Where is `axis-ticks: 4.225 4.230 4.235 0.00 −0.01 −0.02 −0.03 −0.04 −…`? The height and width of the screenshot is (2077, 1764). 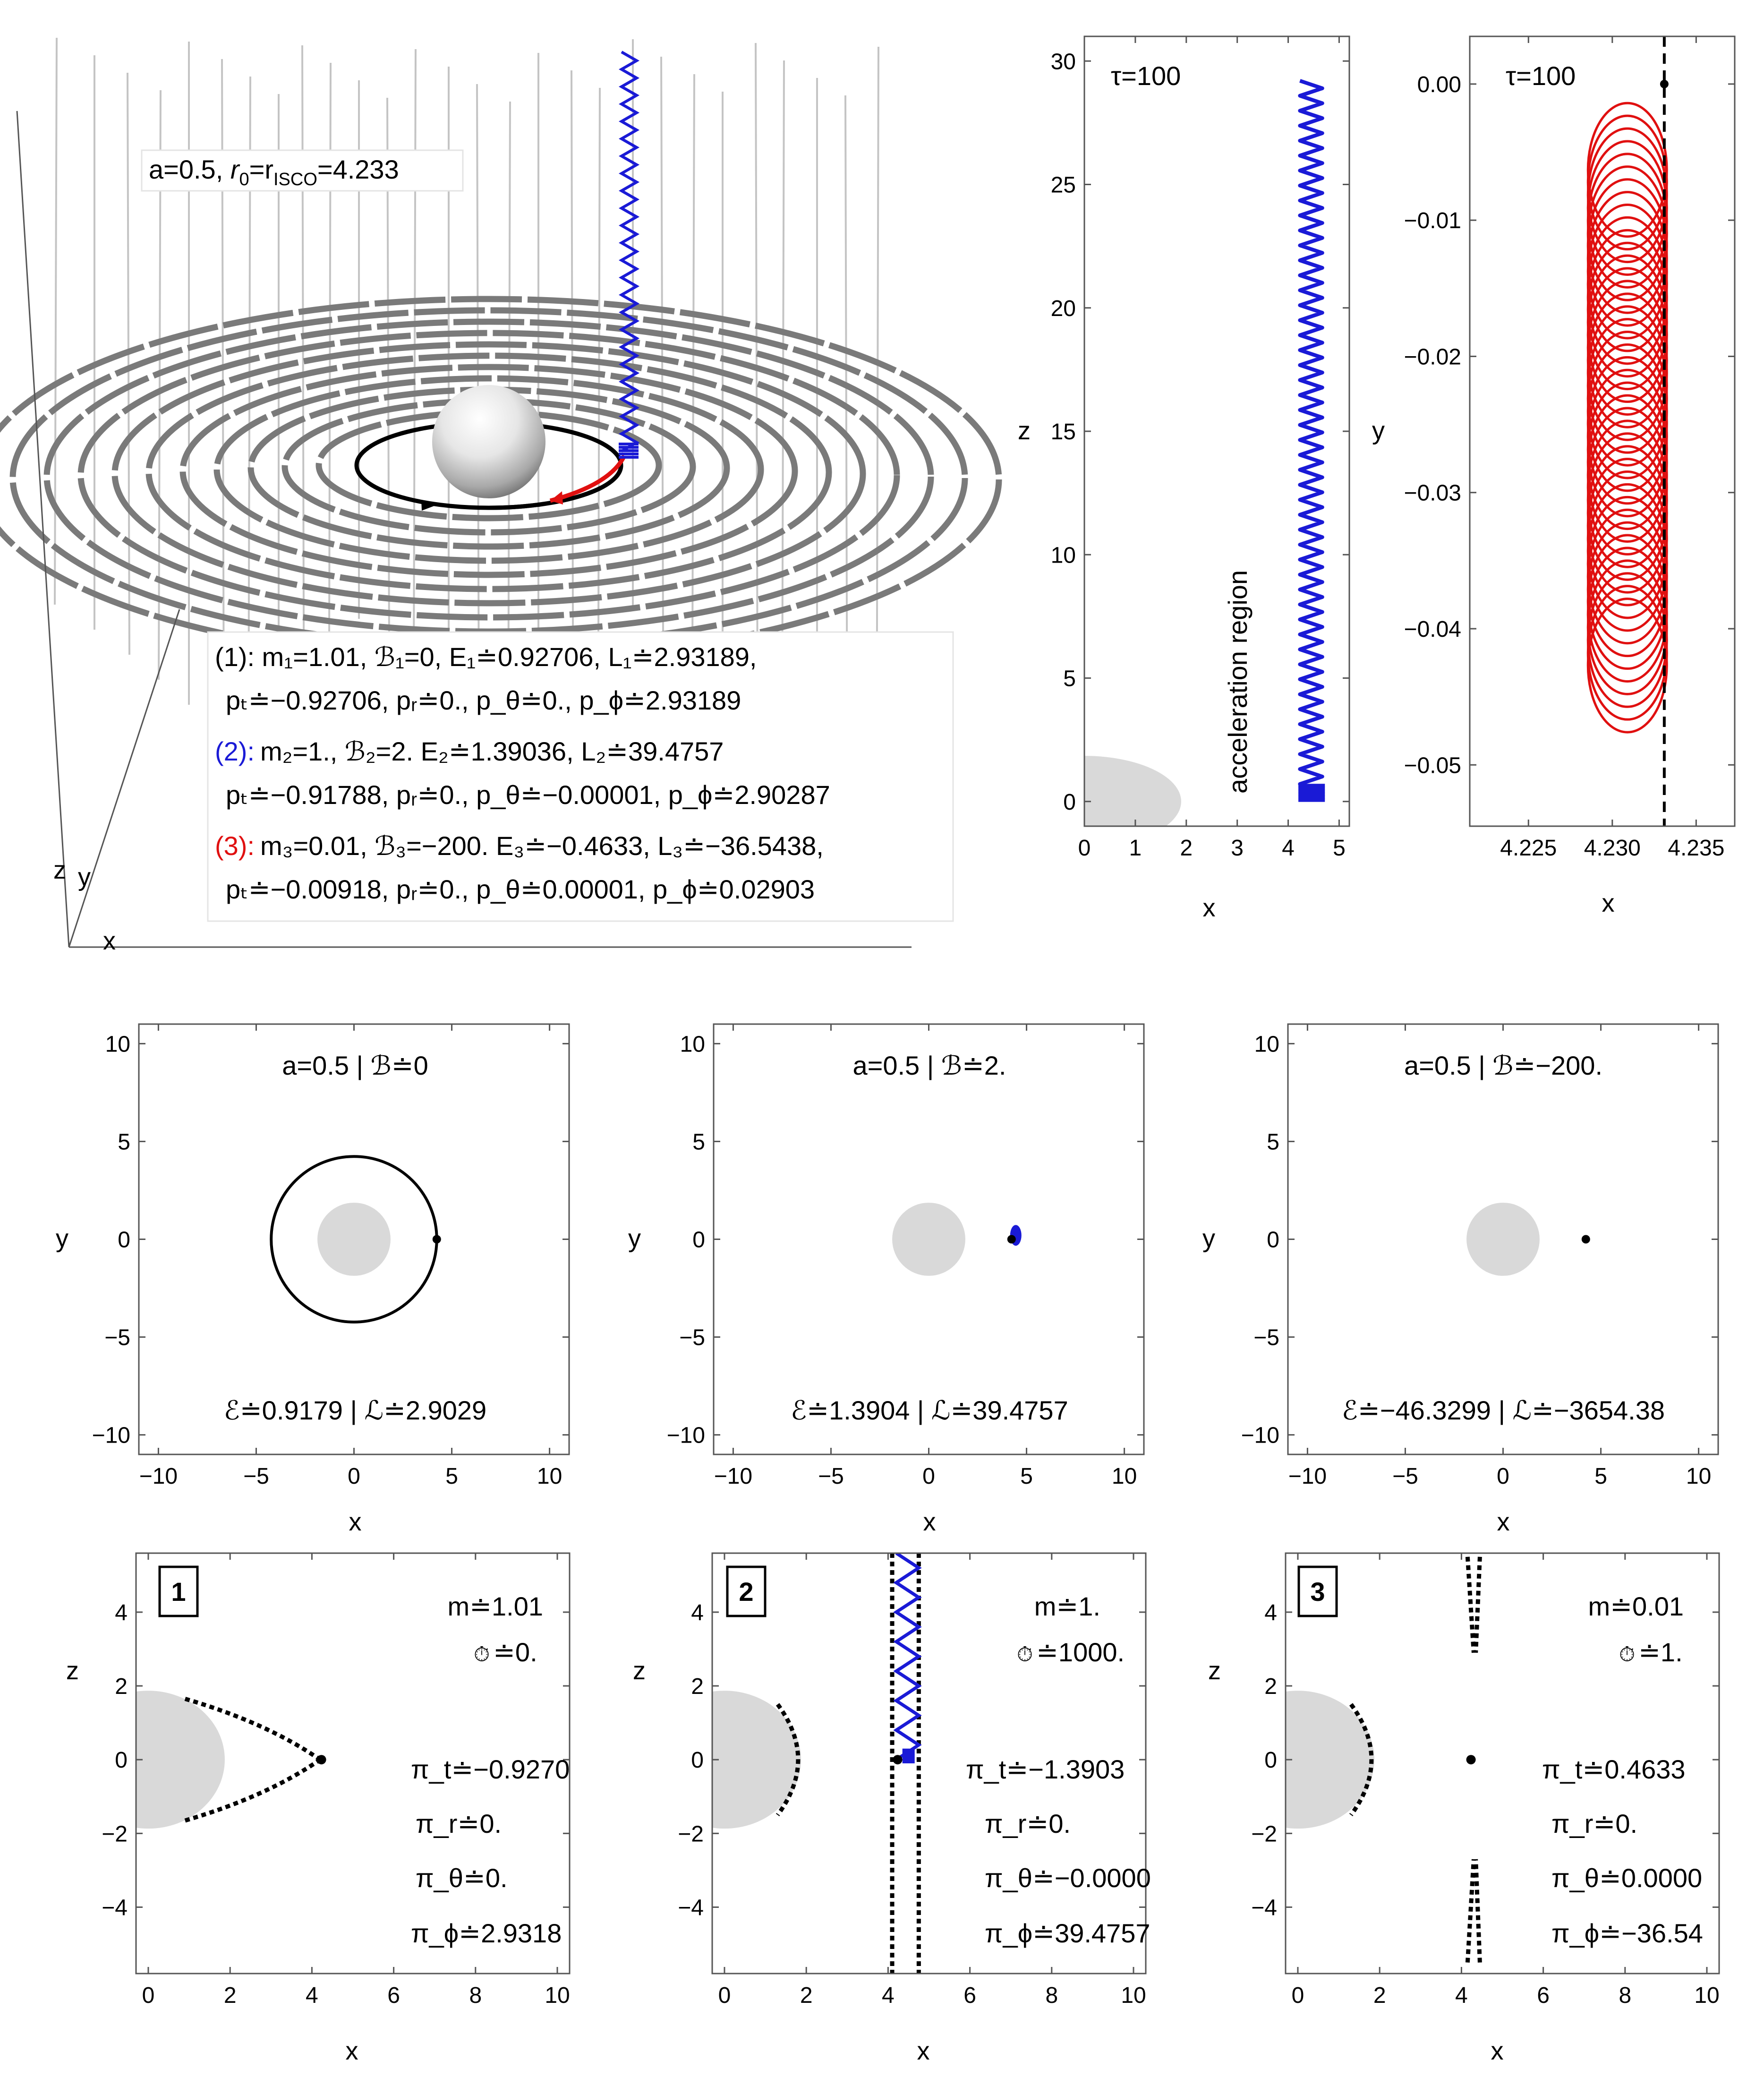 axis-ticks: 4.225 4.230 4.235 0.00 −0.01 −0.02 −0.03 −0.04 −… is located at coordinates (1569, 448).